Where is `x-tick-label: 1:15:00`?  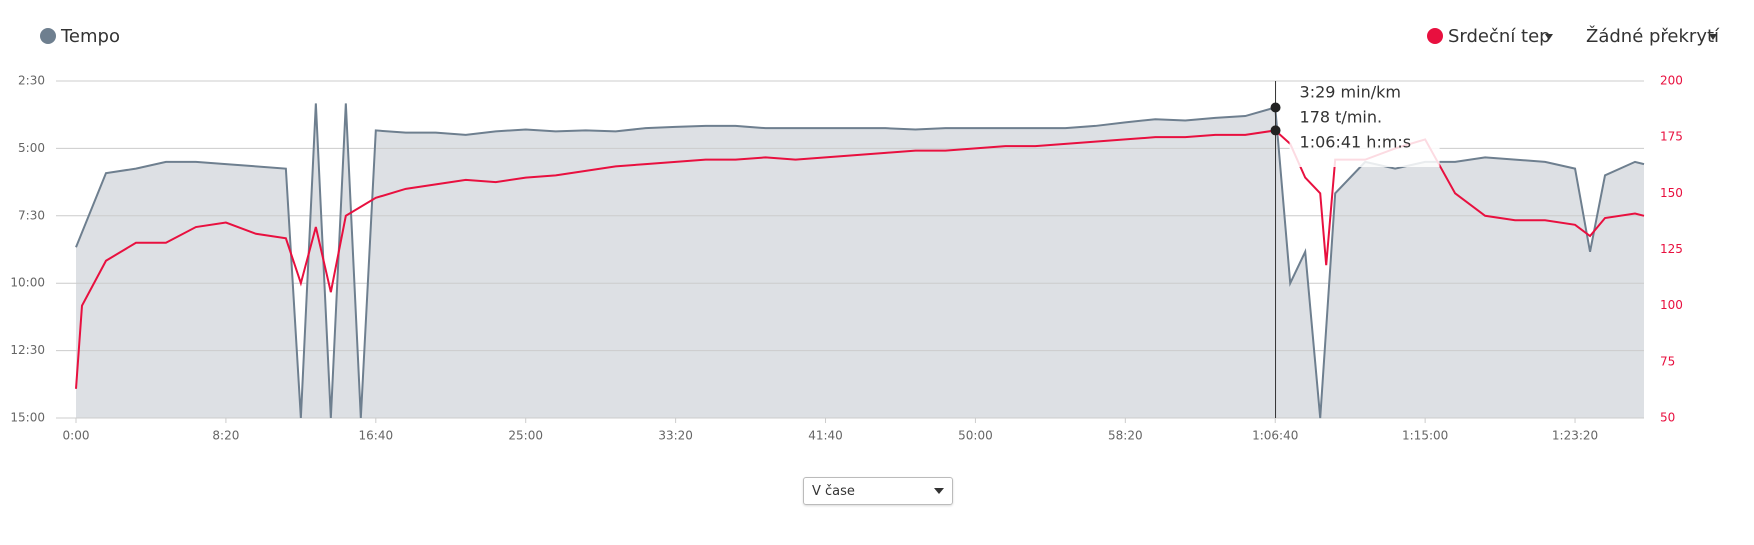 x-tick-label: 1:15:00 is located at coordinates (1425, 436).